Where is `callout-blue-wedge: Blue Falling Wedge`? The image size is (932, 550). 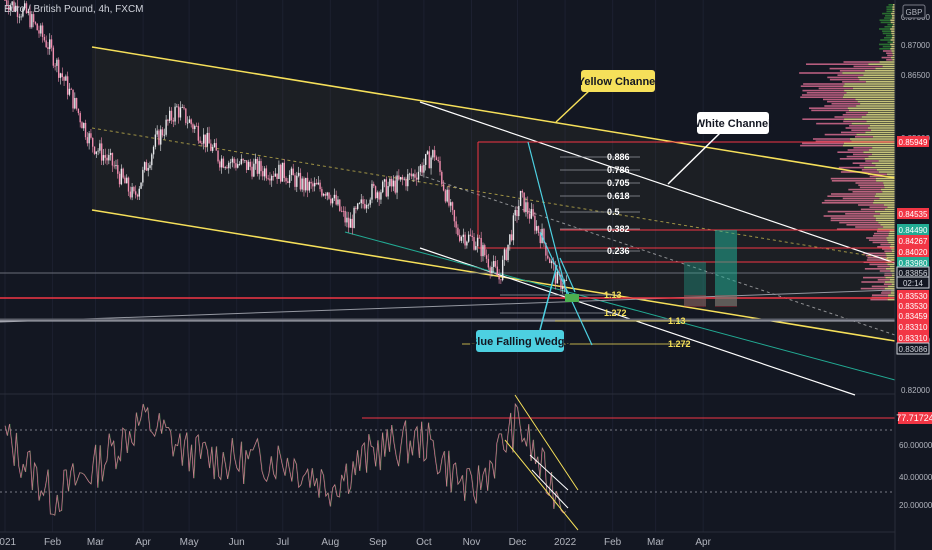 callout-blue-wedge: Blue Falling Wedge is located at coordinates (520, 308).